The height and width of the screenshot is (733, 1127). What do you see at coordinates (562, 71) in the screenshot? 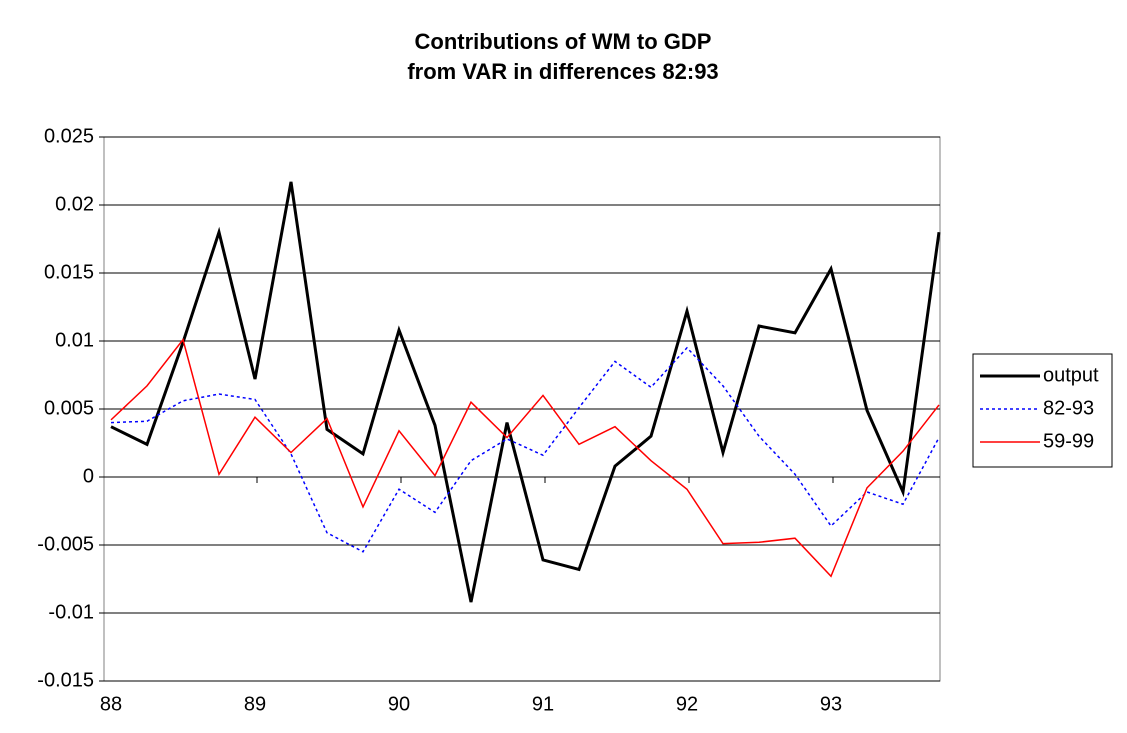
I see `chart-title: from VAR in differences 82:93` at bounding box center [562, 71].